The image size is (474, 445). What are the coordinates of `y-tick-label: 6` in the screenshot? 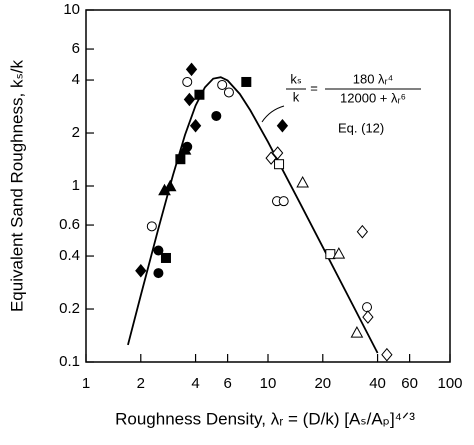 It's located at (76, 48).